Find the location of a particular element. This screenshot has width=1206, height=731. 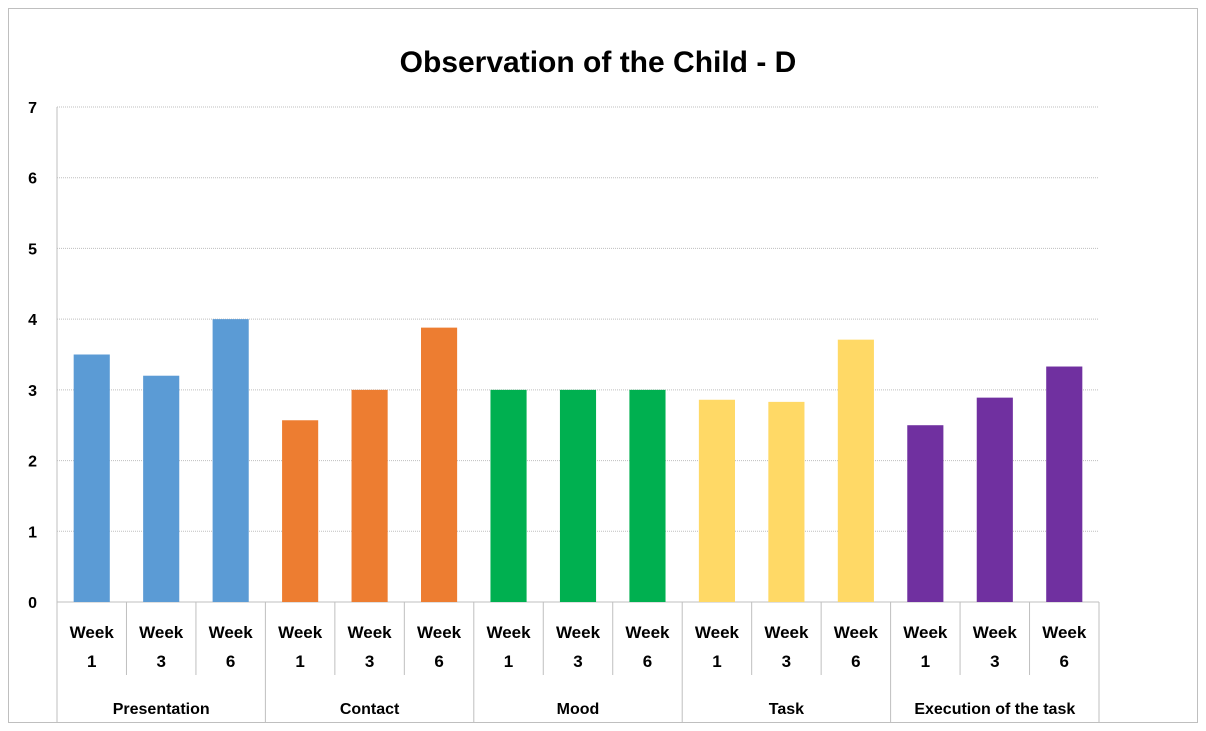

y-tick-label: 5 is located at coordinates (32, 249).